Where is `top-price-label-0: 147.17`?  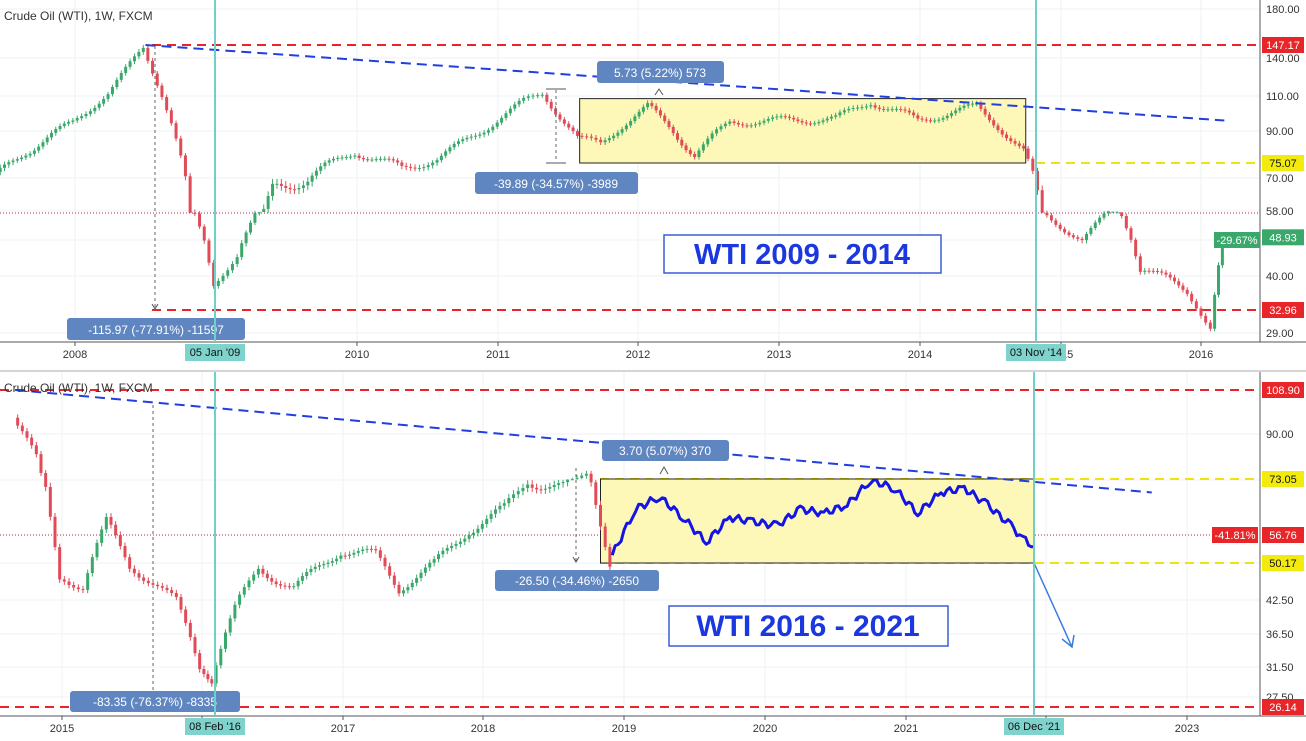
top-price-label-0: 147.17 is located at coordinates (1283, 46).